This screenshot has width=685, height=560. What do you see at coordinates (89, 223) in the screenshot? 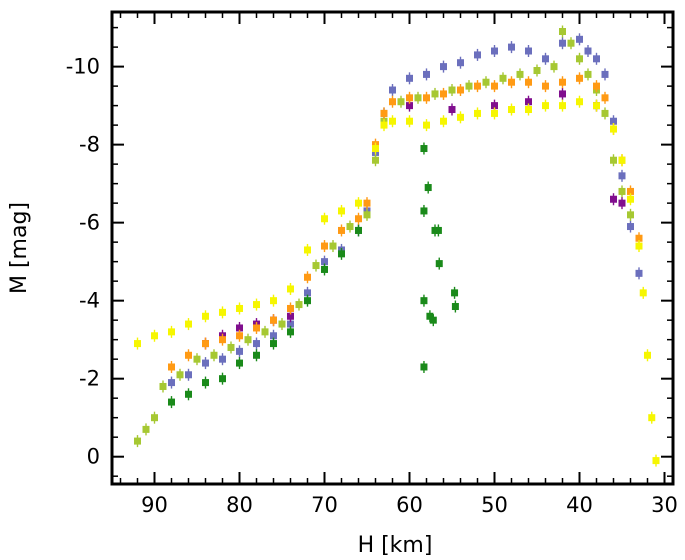
I see `y-tick-label: -6` at bounding box center [89, 223].